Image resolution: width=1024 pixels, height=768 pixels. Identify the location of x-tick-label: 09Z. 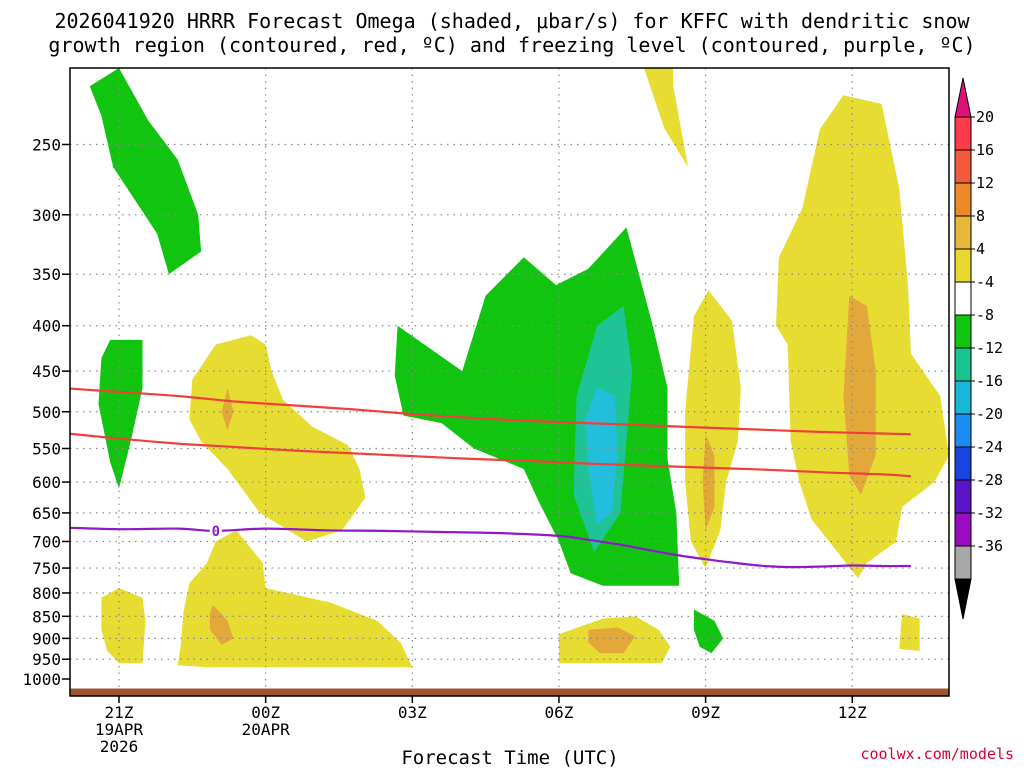
(705, 712).